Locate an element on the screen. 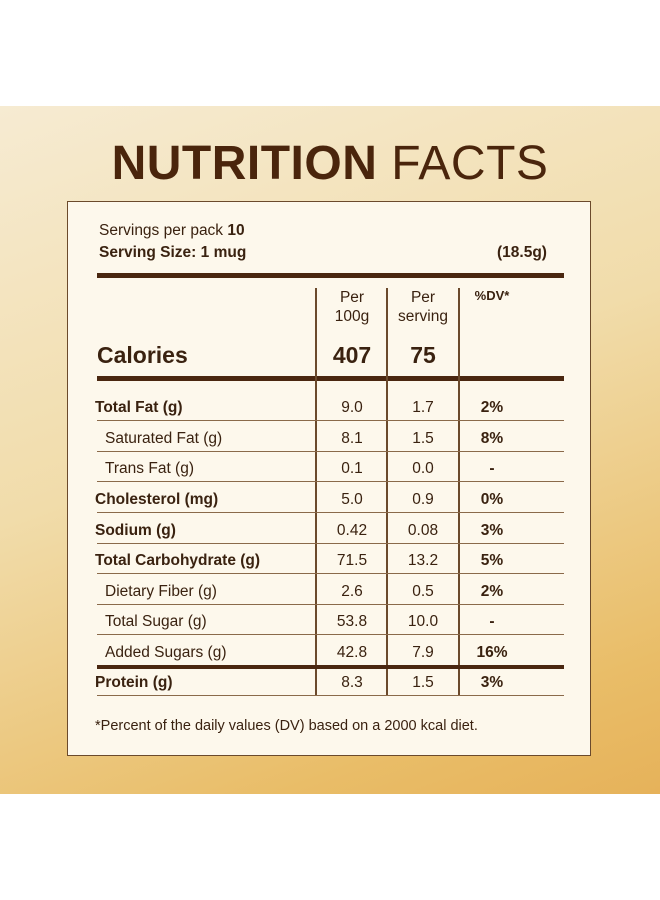 This screenshot has height=900, width=660. calories-per-100g: 407 is located at coordinates (352, 355).